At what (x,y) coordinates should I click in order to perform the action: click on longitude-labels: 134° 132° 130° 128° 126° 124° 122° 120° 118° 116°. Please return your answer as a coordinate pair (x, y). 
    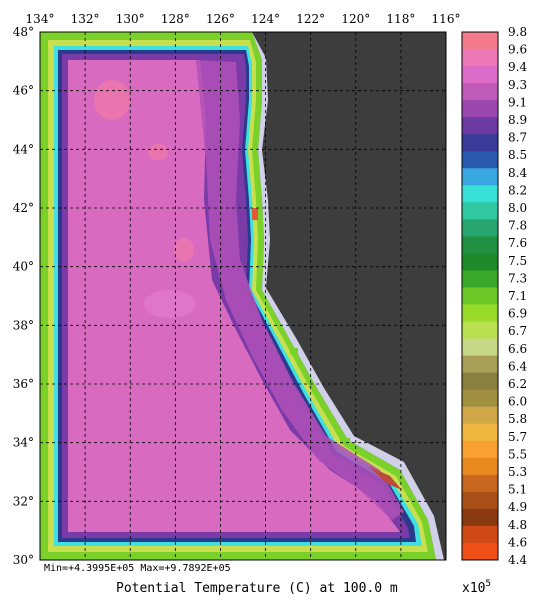
    Looking at the image, I should click on (243, 19).